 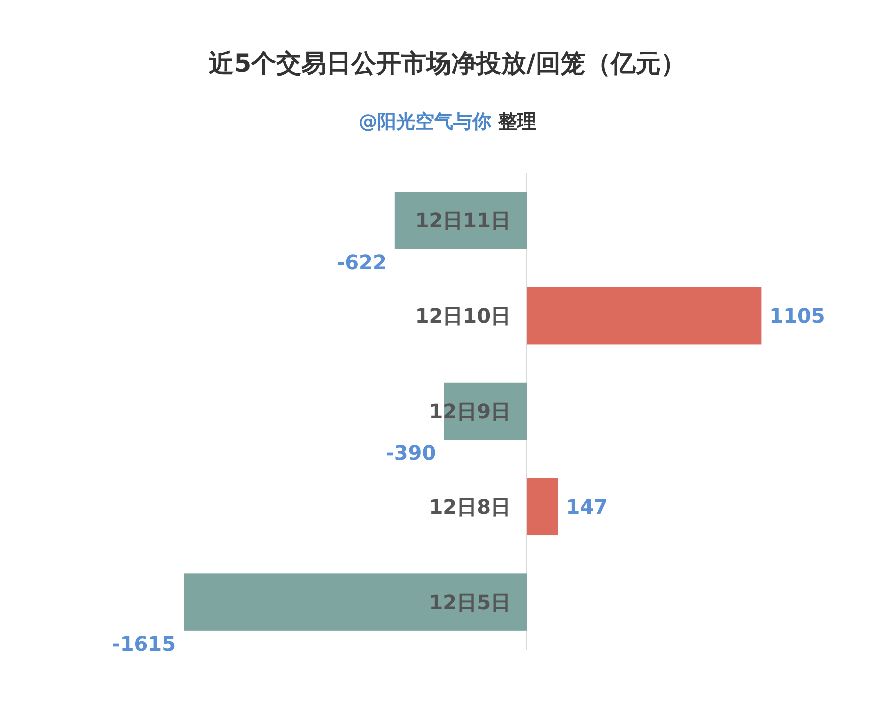 I want to click on y-tick-label: 12日11日, so click(x=463, y=220).